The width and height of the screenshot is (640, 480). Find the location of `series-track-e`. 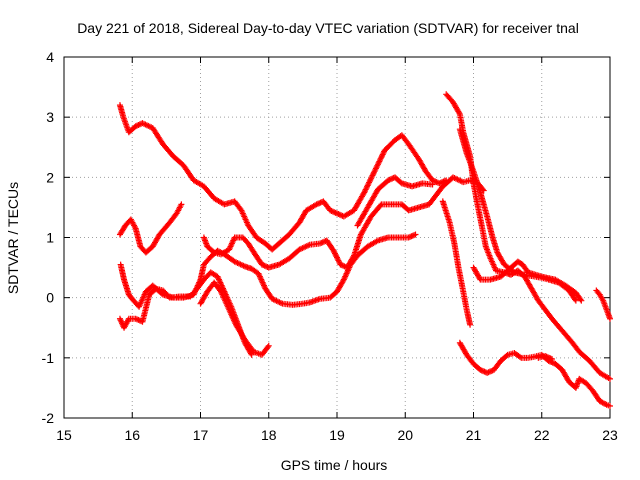

series-track-e is located at coordinates (343, 222).